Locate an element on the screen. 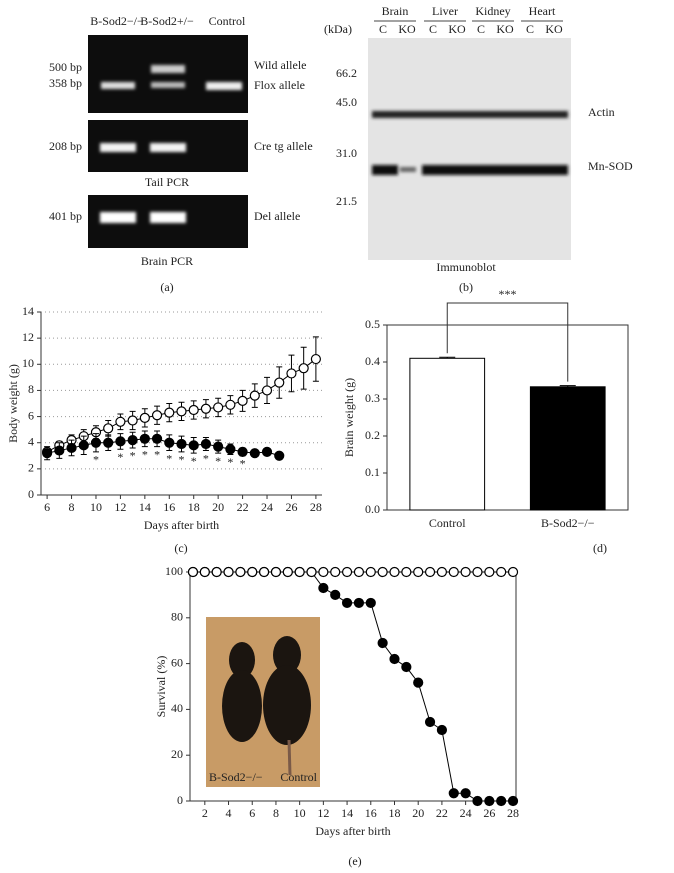 The image size is (674, 873). error-bar is located at coordinates (567, 386).